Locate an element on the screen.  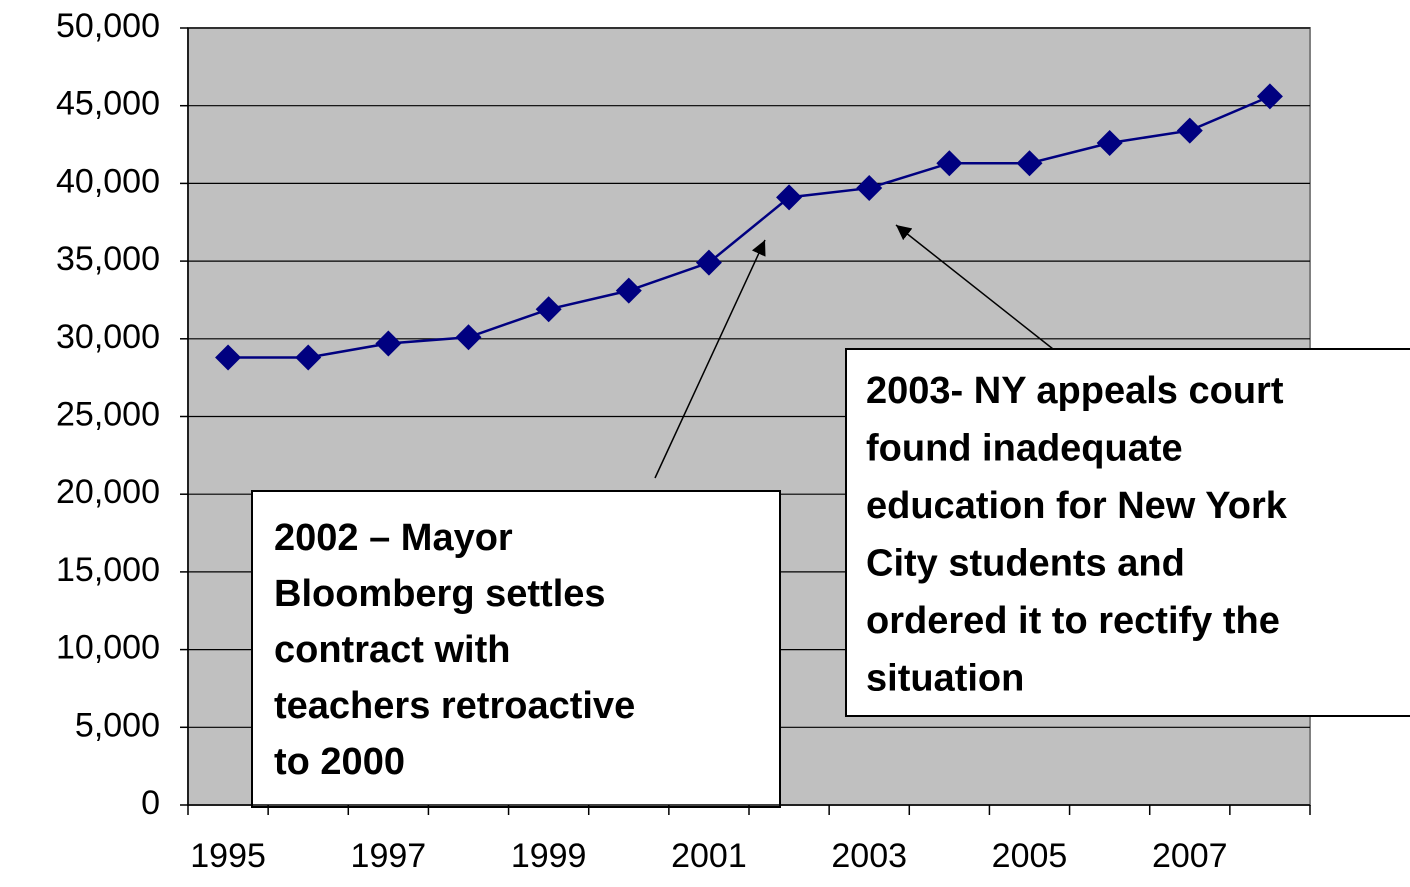
x-tick-label: 2001 is located at coordinates (709, 856).